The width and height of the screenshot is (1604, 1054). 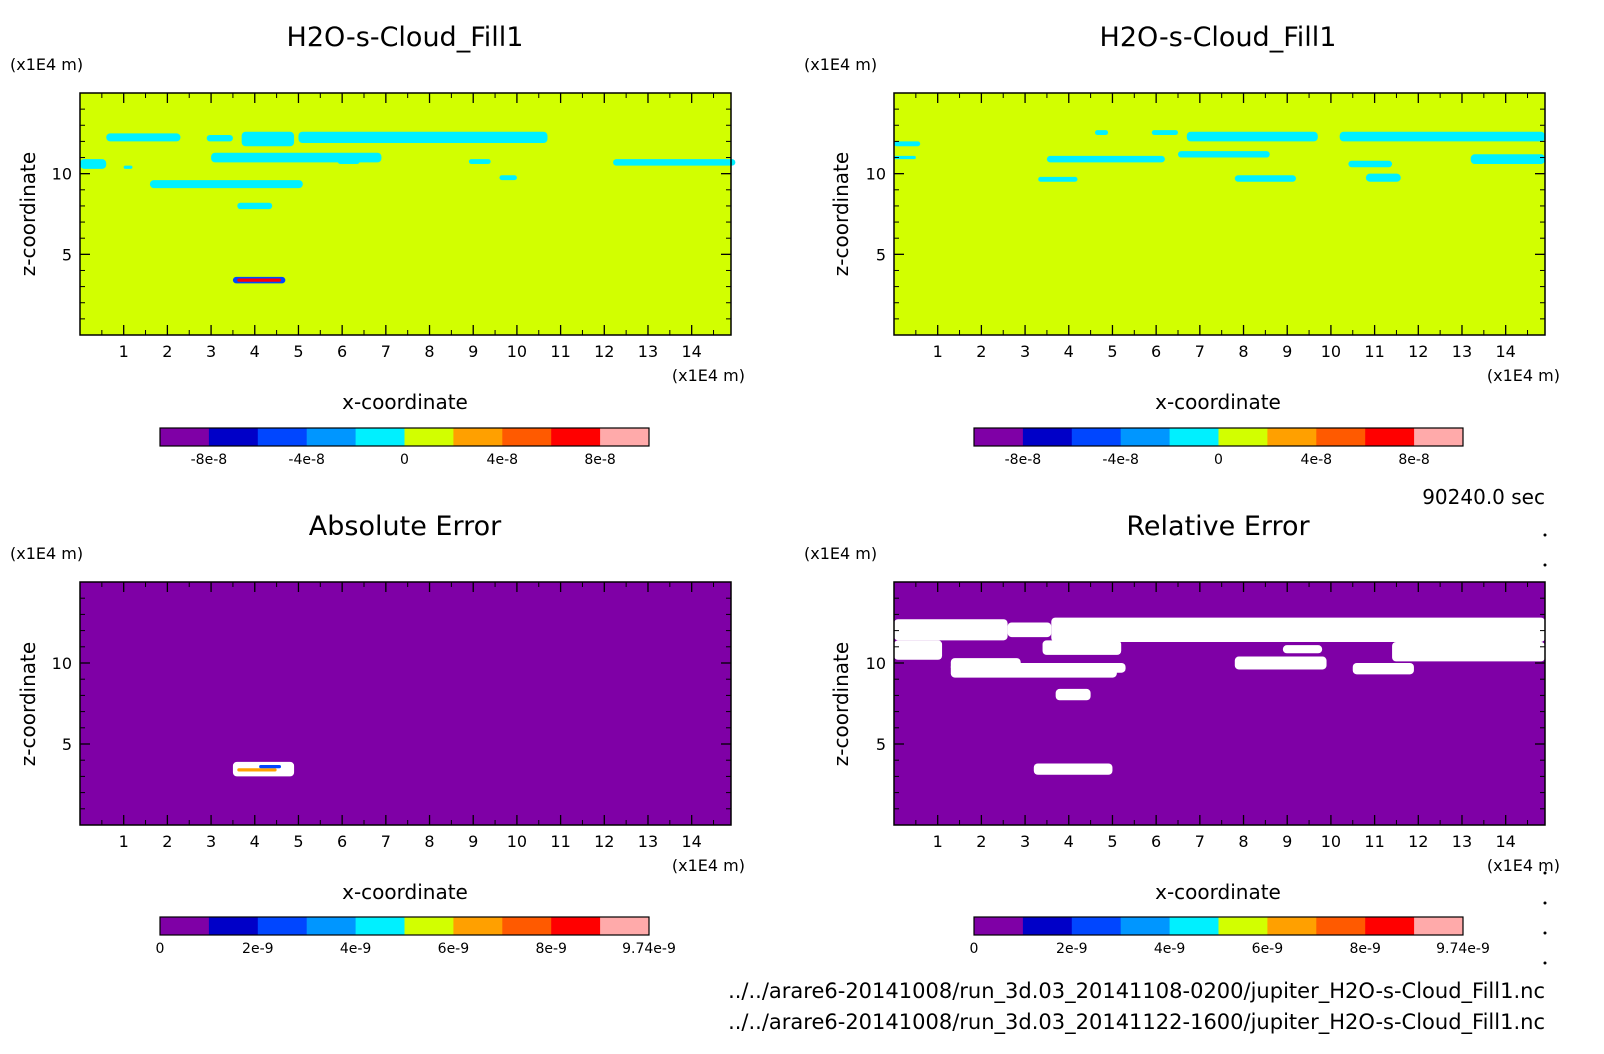 What do you see at coordinates (517, 841) in the screenshot?
I see `x-tick-label: 10` at bounding box center [517, 841].